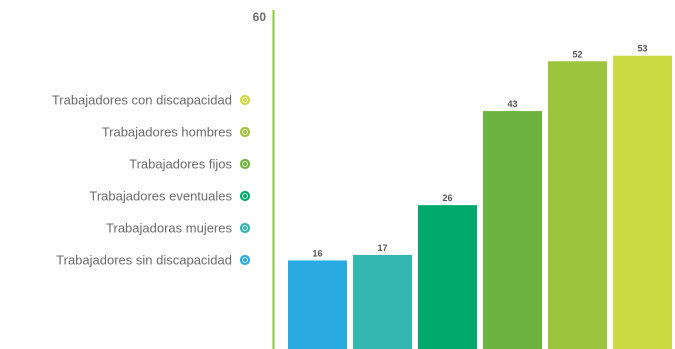 The height and width of the screenshot is (349, 675). I want to click on legend-label: Trabajadores con discapacidad, so click(142, 100).